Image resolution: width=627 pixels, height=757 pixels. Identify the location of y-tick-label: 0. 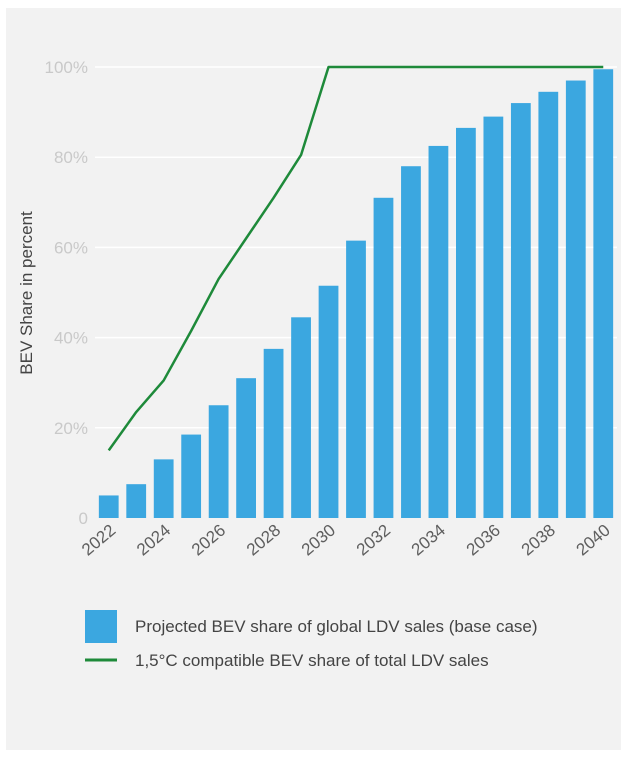
(83, 518).